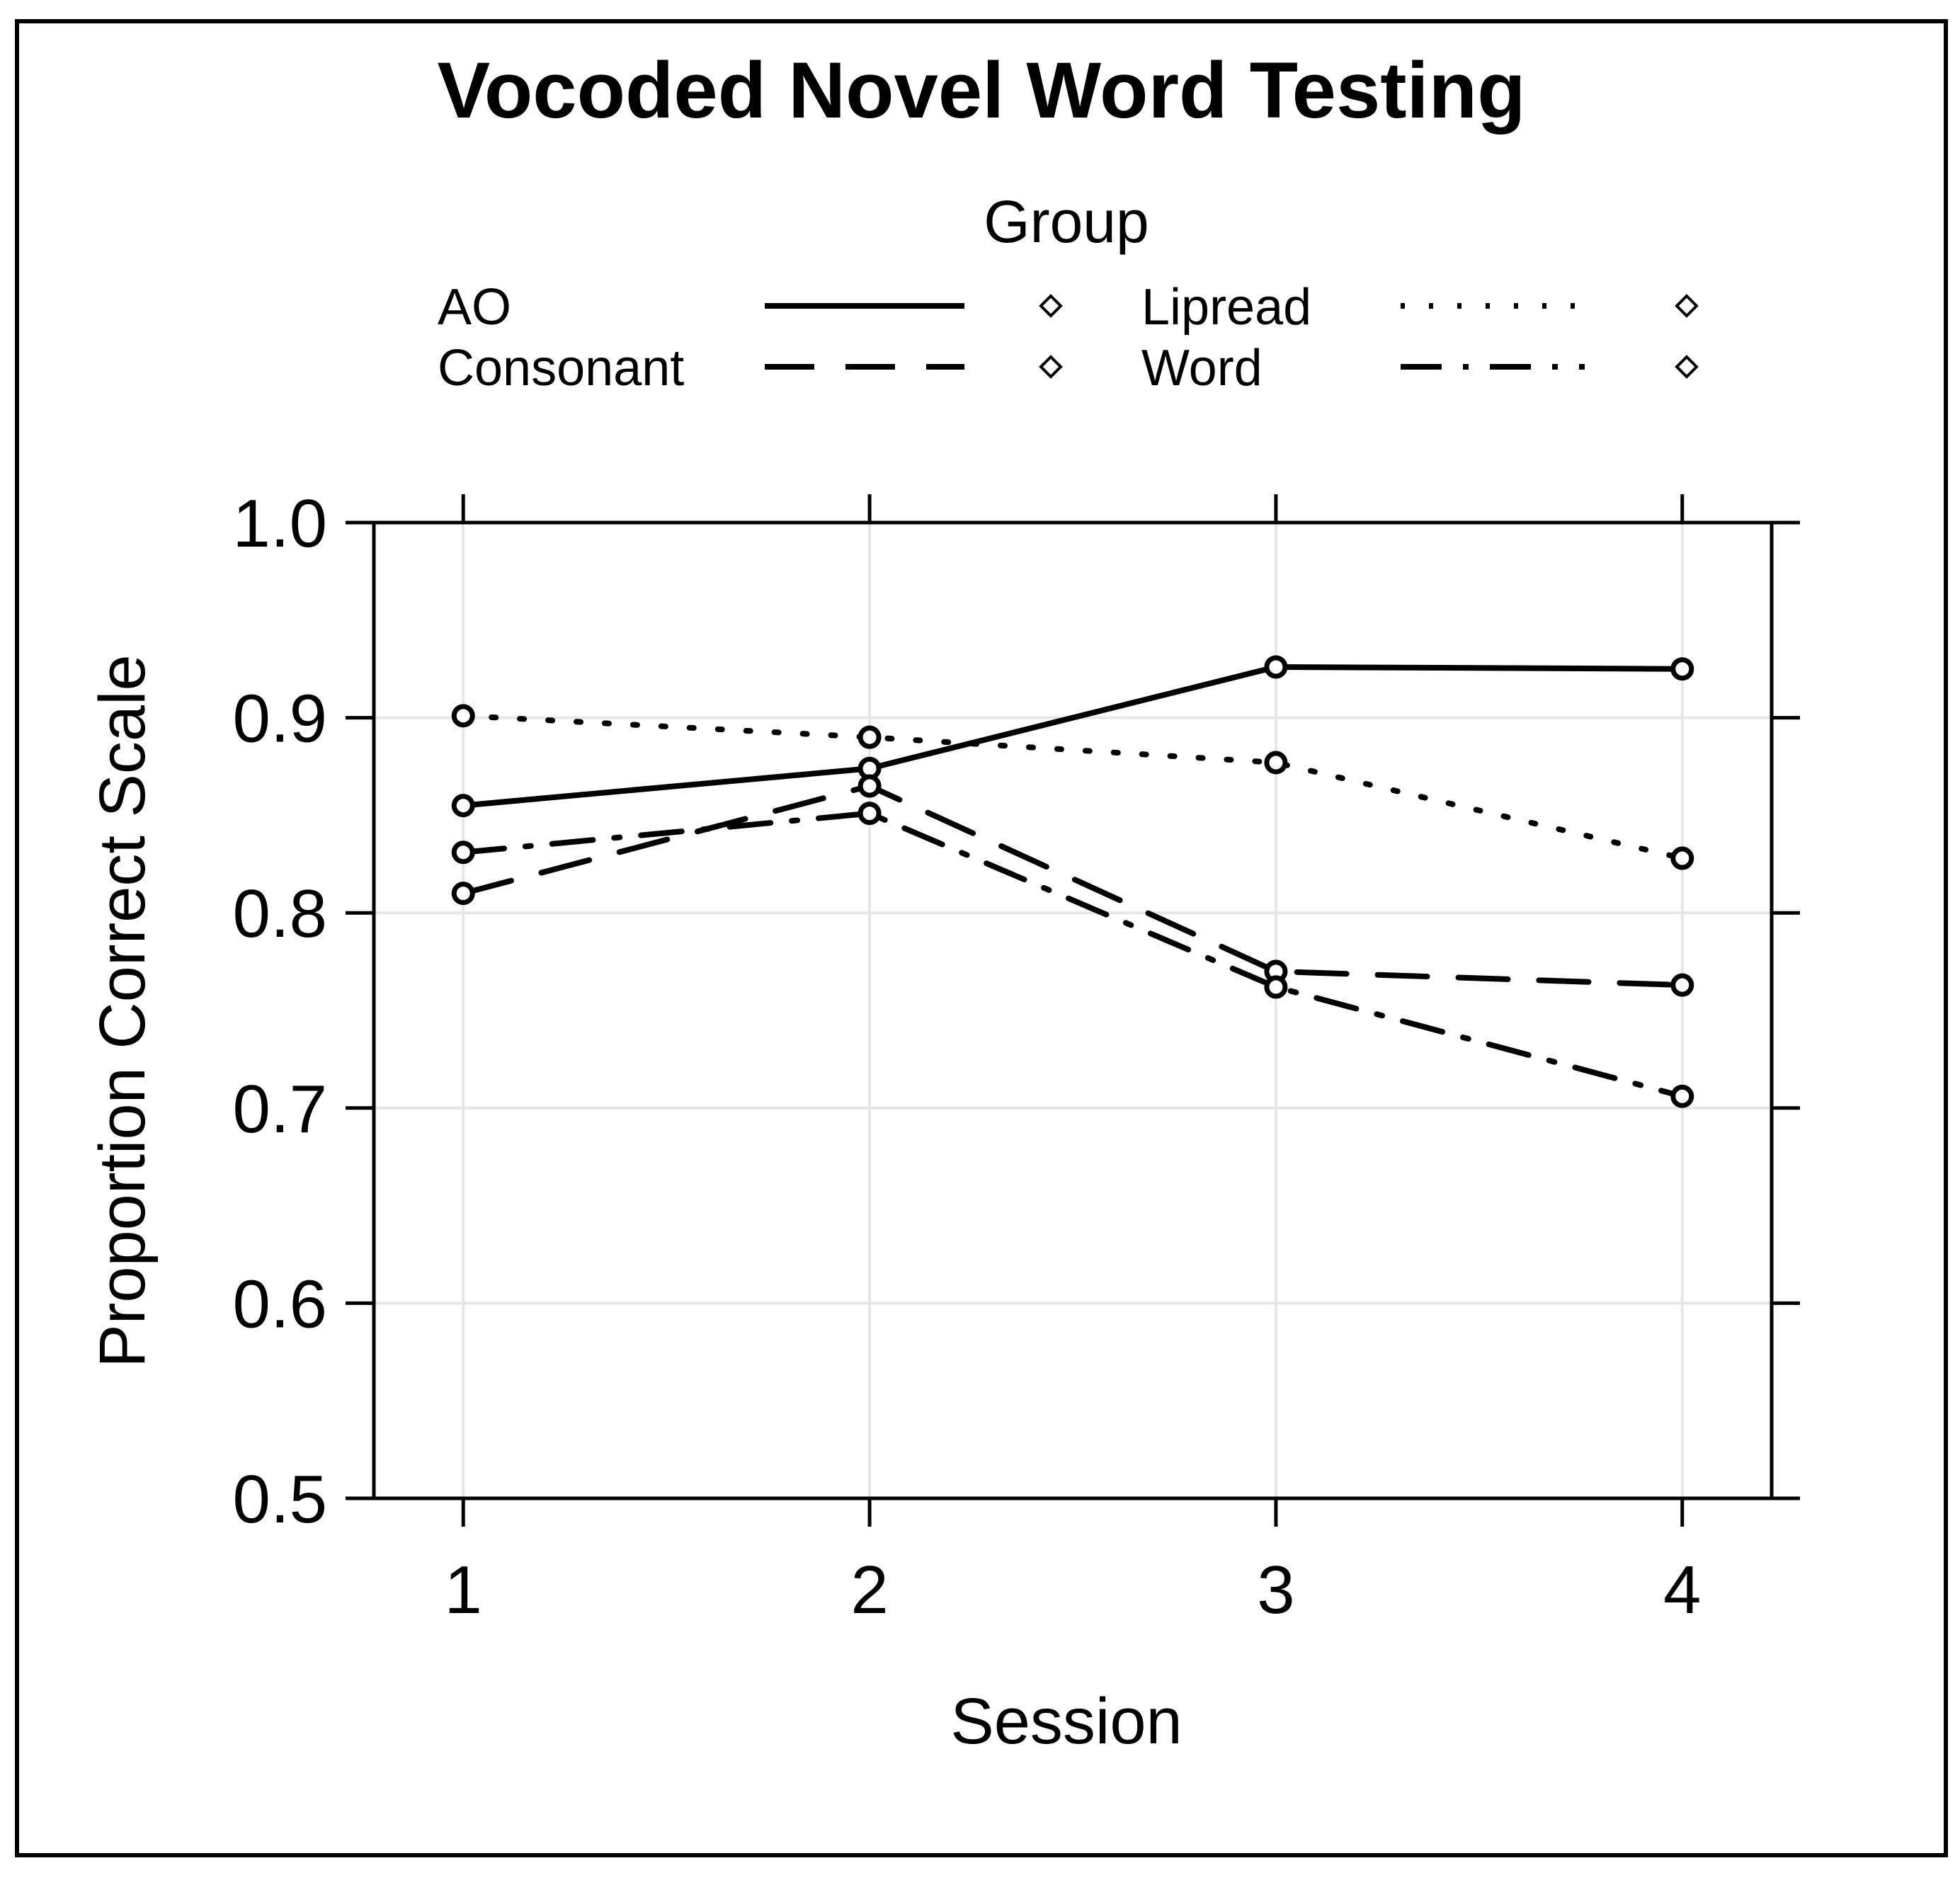  What do you see at coordinates (1226, 307) in the screenshot?
I see `legend-label-lipread: Lipread` at bounding box center [1226, 307].